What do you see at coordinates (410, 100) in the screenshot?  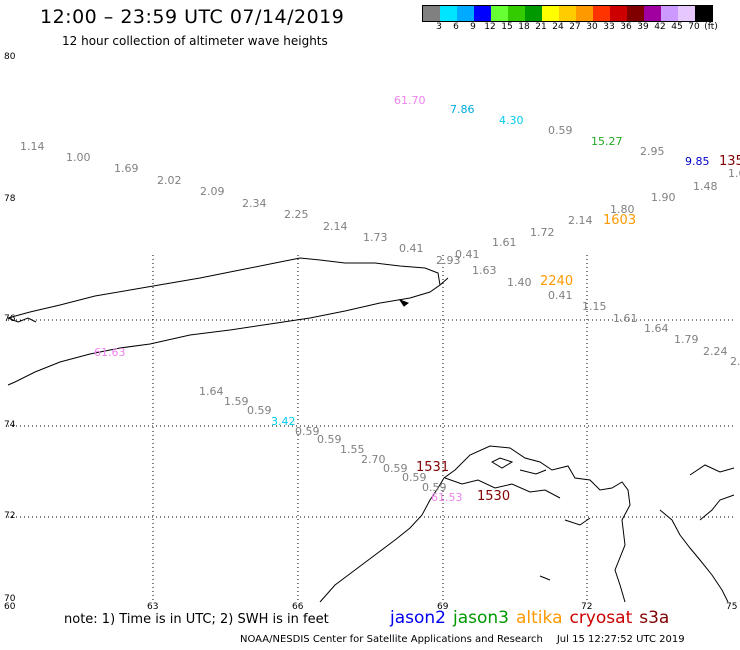 I see `obs-label: 61.70` at bounding box center [410, 100].